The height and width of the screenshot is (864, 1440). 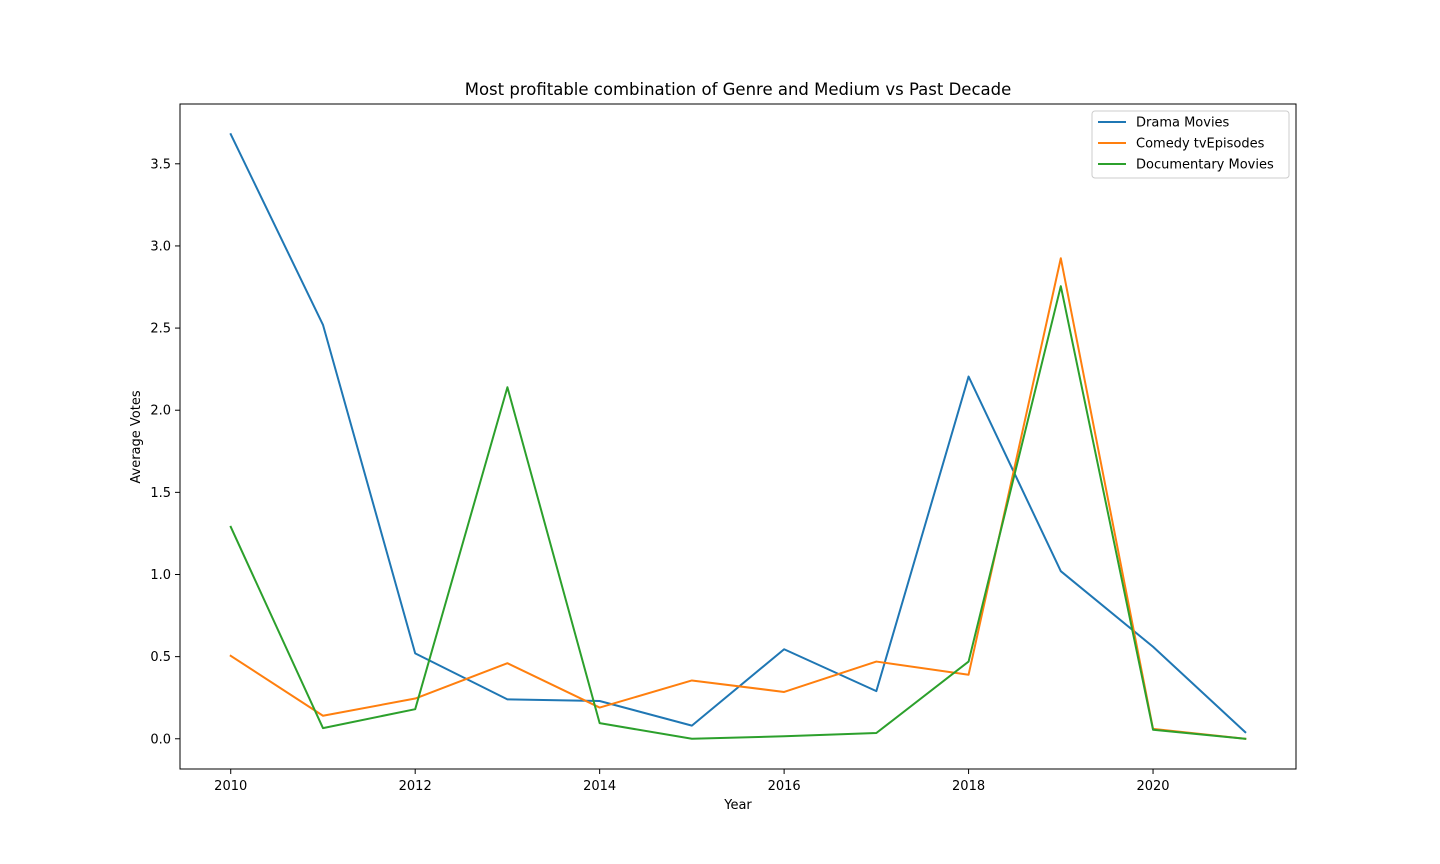 What do you see at coordinates (165, 452) in the screenshot?
I see `y-axis-ticks: 0.0 0.5 1.0 1.5 2.0 2.5 3.0 3.5` at bounding box center [165, 452].